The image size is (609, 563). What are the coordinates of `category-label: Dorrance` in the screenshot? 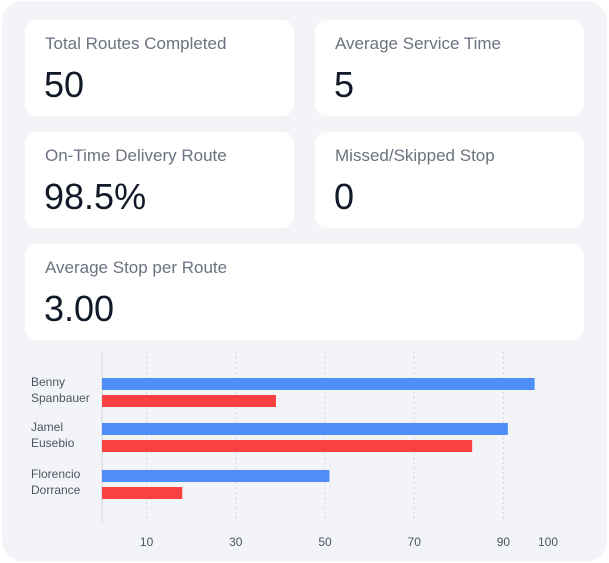 It's located at (56, 490).